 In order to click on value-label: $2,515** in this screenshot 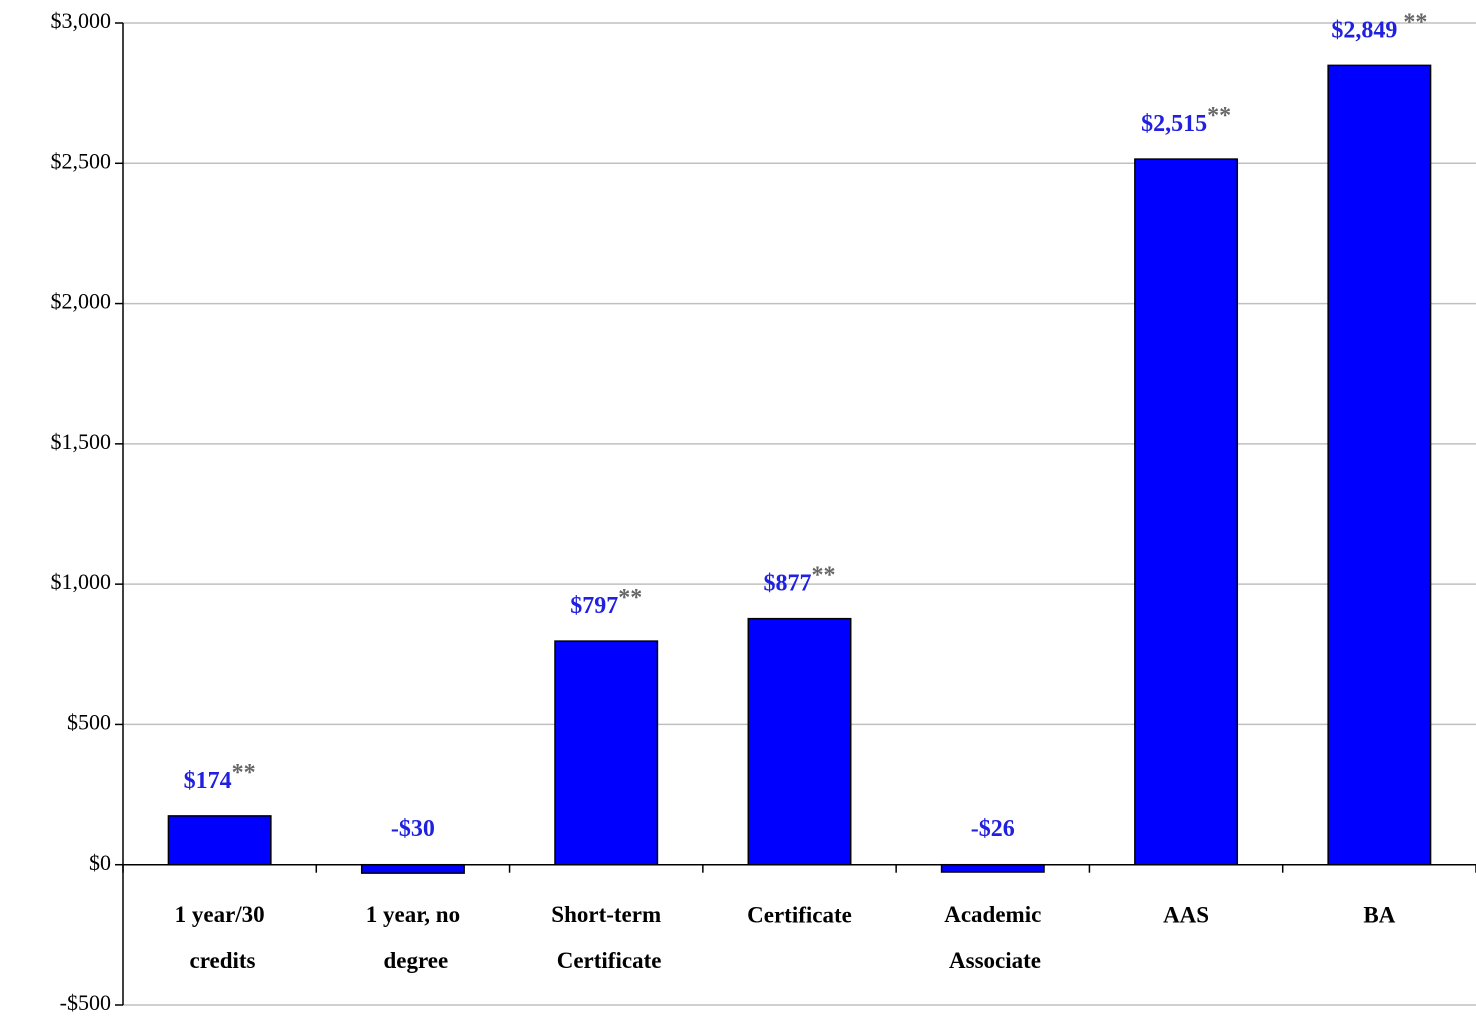, I will do `click(1186, 120)`.